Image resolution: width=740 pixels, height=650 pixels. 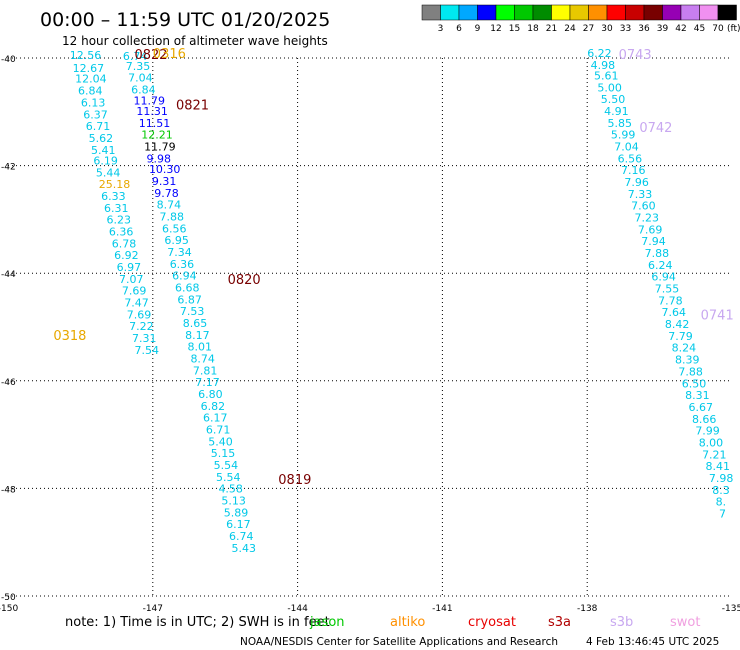 I want to click on swh-value-label: 8.3, so click(x=721, y=490).